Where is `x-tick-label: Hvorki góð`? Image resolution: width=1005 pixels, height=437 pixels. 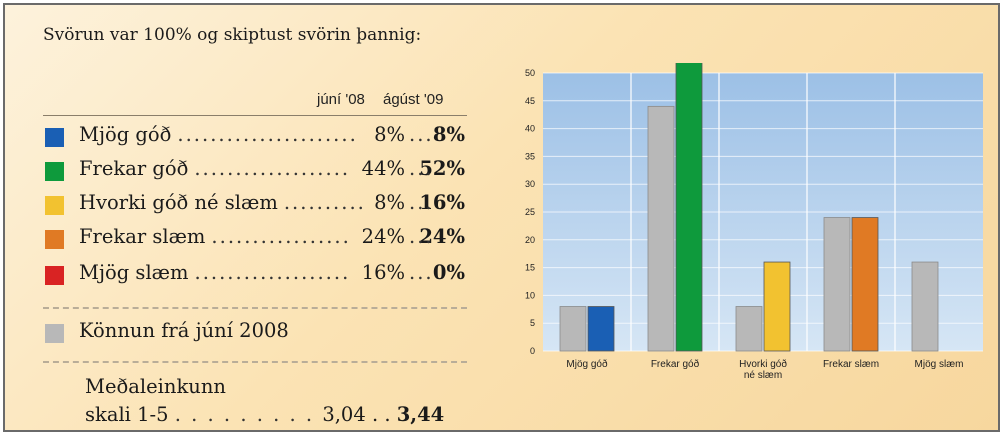
x-tick-label: Hvorki góð is located at coordinates (763, 364).